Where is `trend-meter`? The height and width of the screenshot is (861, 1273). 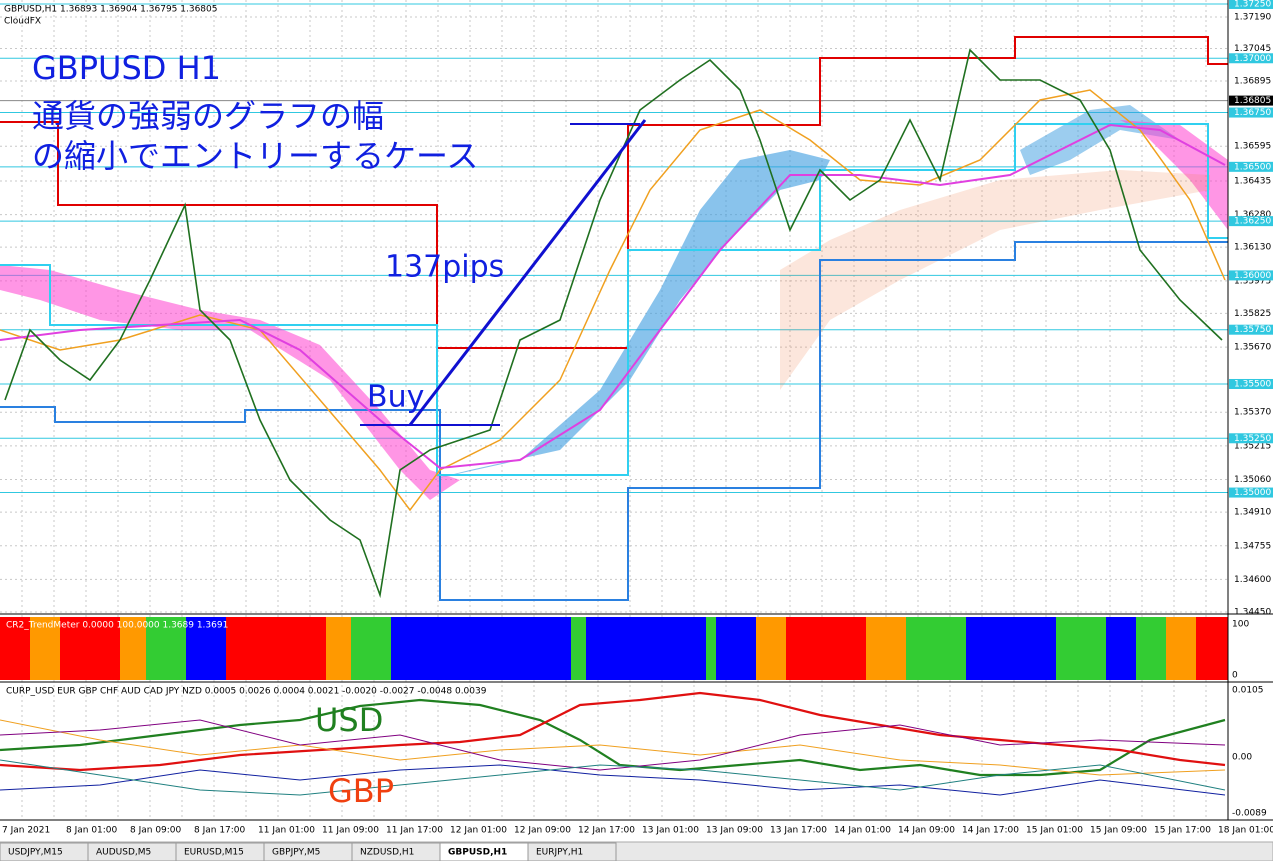 trend-meter is located at coordinates (614, 648).